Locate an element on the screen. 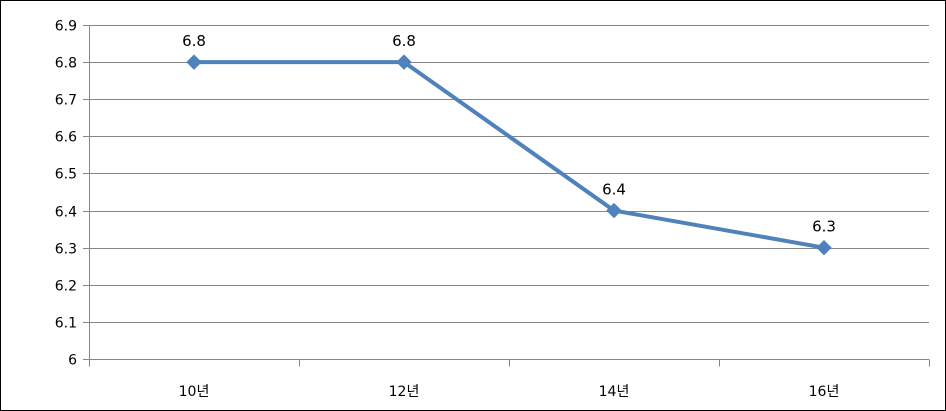 The image size is (946, 411). y-tick-label: 6.9 is located at coordinates (66, 27).